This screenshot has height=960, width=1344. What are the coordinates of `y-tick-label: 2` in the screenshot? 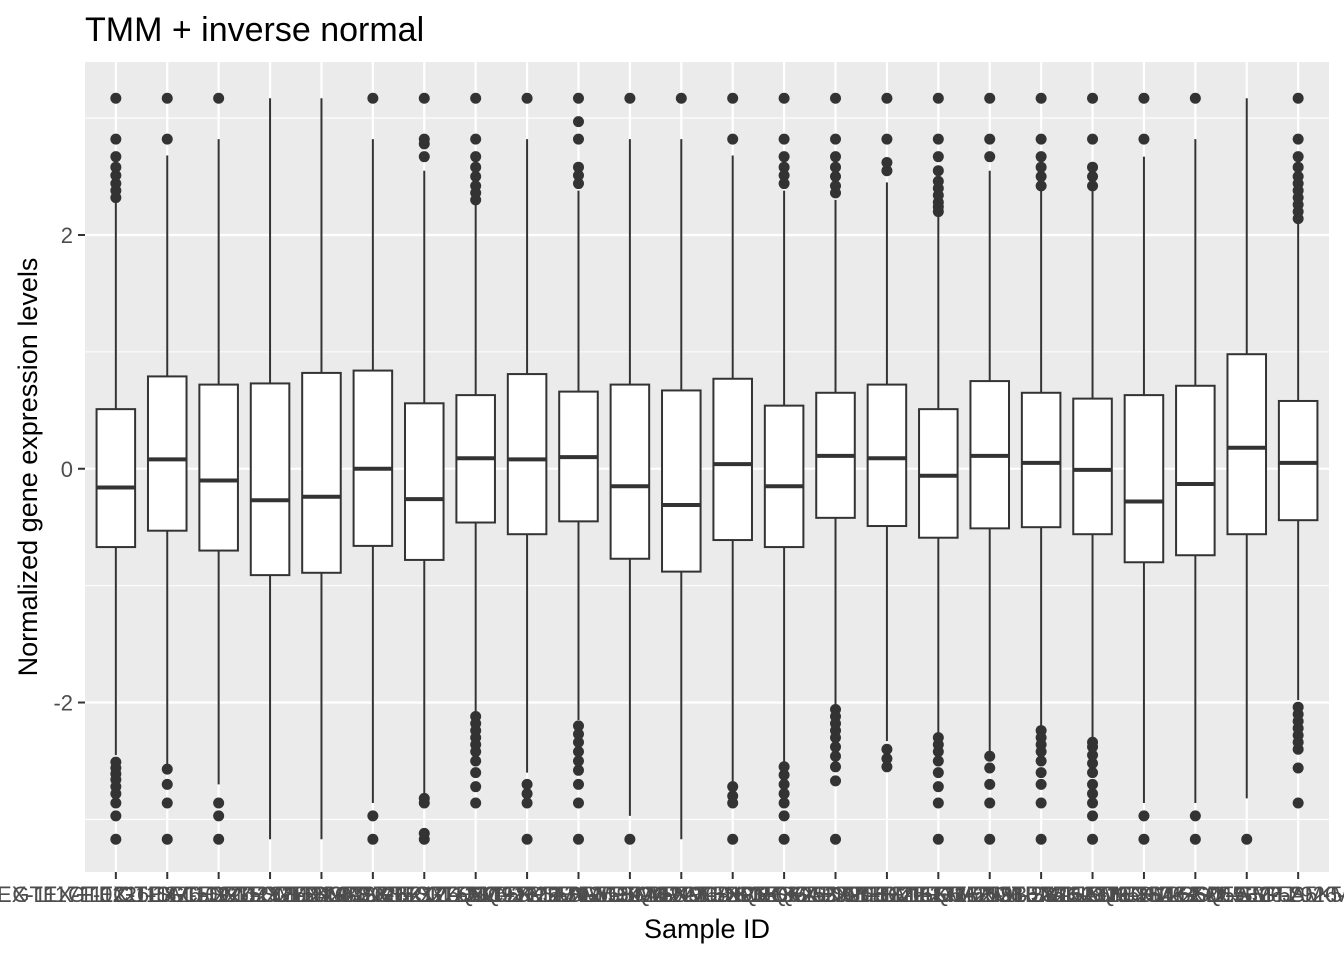 It's located at (67, 235).